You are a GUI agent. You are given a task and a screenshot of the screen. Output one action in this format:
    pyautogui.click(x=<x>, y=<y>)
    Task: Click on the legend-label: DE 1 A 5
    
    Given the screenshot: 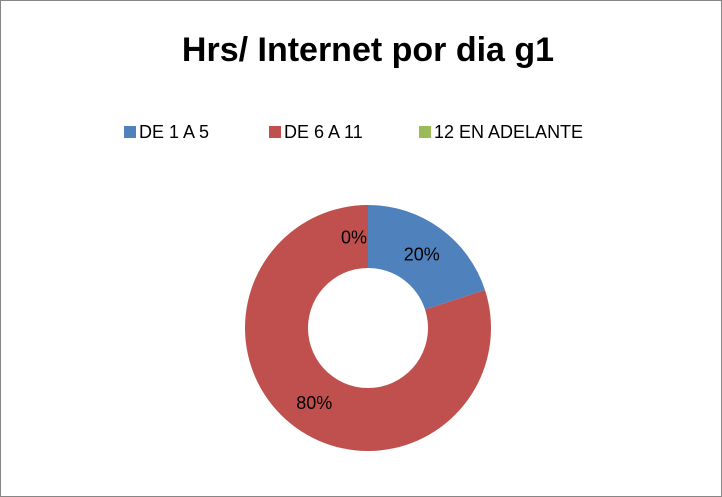 What is the action you would take?
    pyautogui.click(x=174, y=132)
    